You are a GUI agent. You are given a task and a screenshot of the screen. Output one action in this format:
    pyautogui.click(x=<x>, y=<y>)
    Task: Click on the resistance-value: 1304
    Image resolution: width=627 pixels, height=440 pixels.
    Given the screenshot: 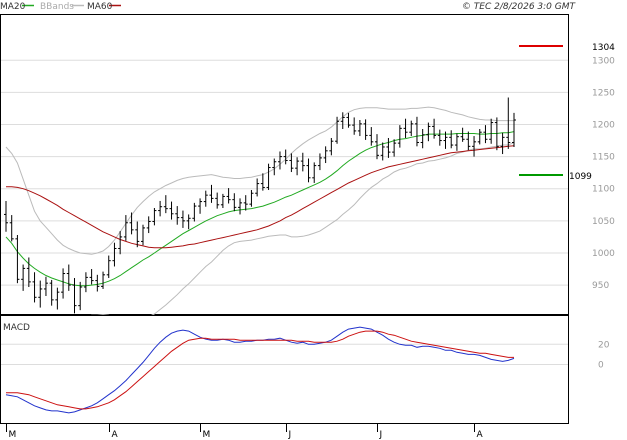 What is the action you would take?
    pyautogui.click(x=603, y=48)
    